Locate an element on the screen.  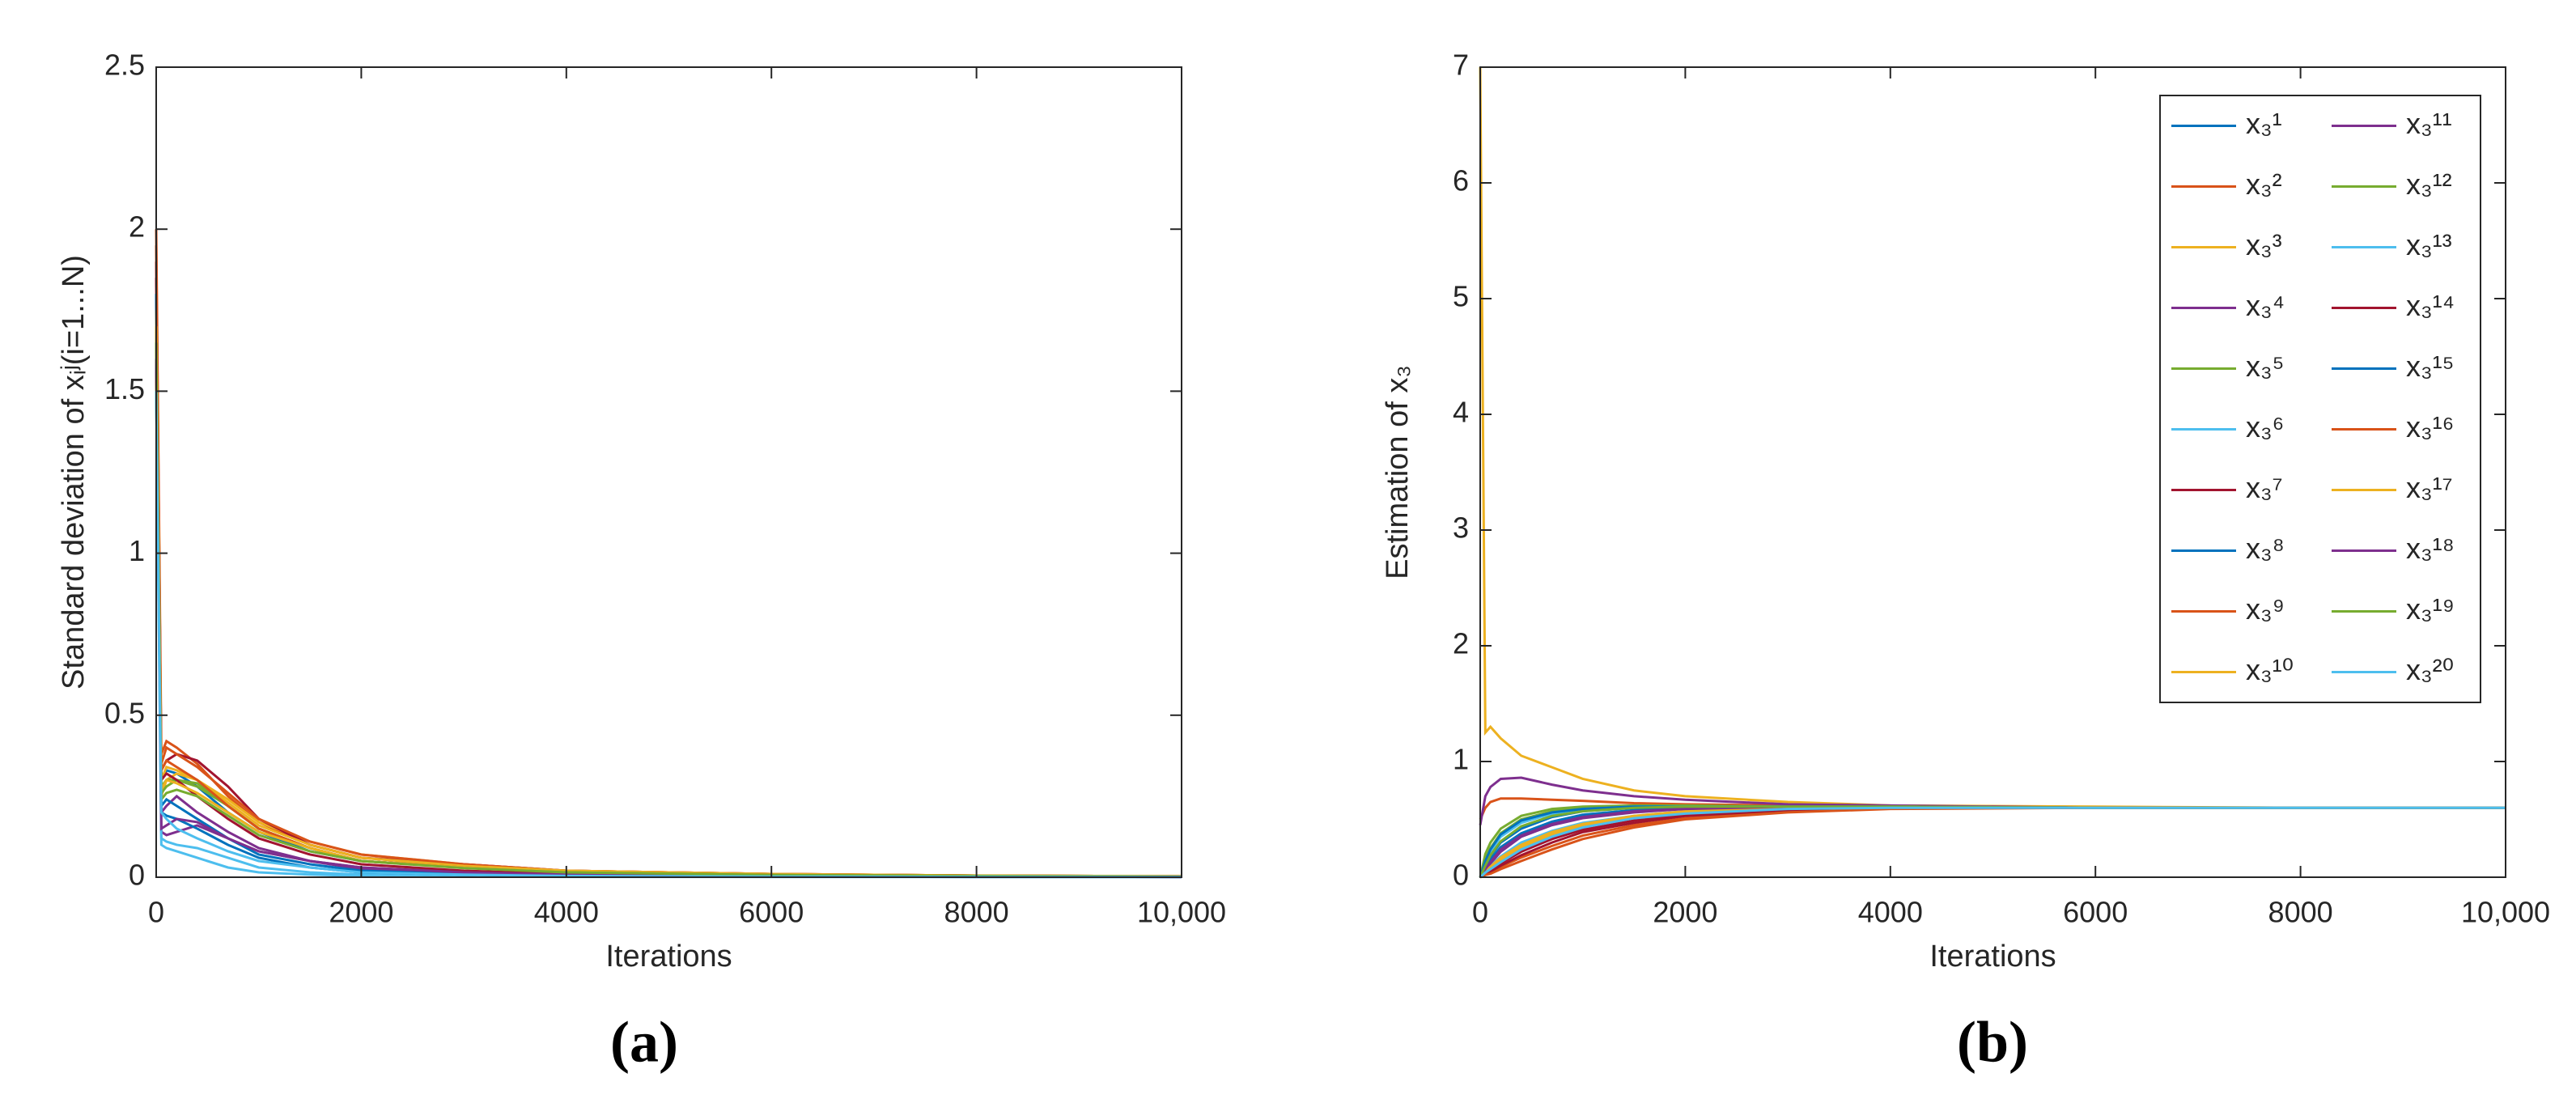
legend-label: x₃¹⁰ is located at coordinates (2270, 669).